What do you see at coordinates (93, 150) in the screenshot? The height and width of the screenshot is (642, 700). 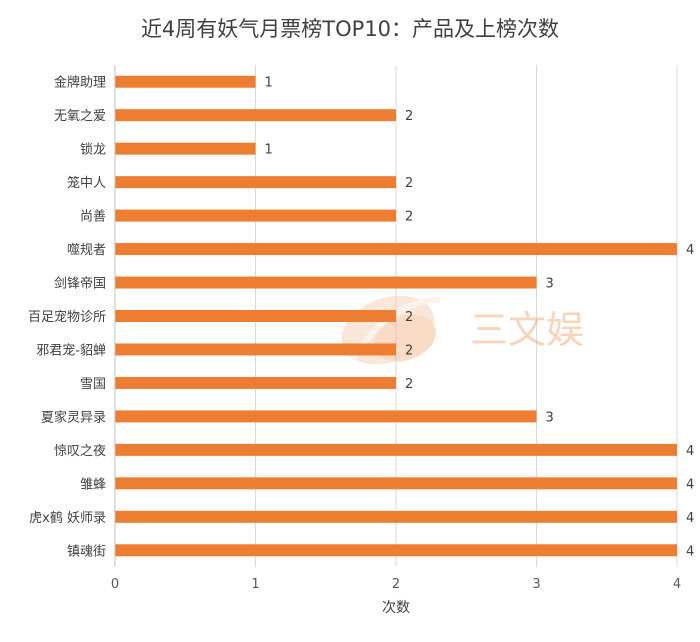 I see `category-label: 锁龙` at bounding box center [93, 150].